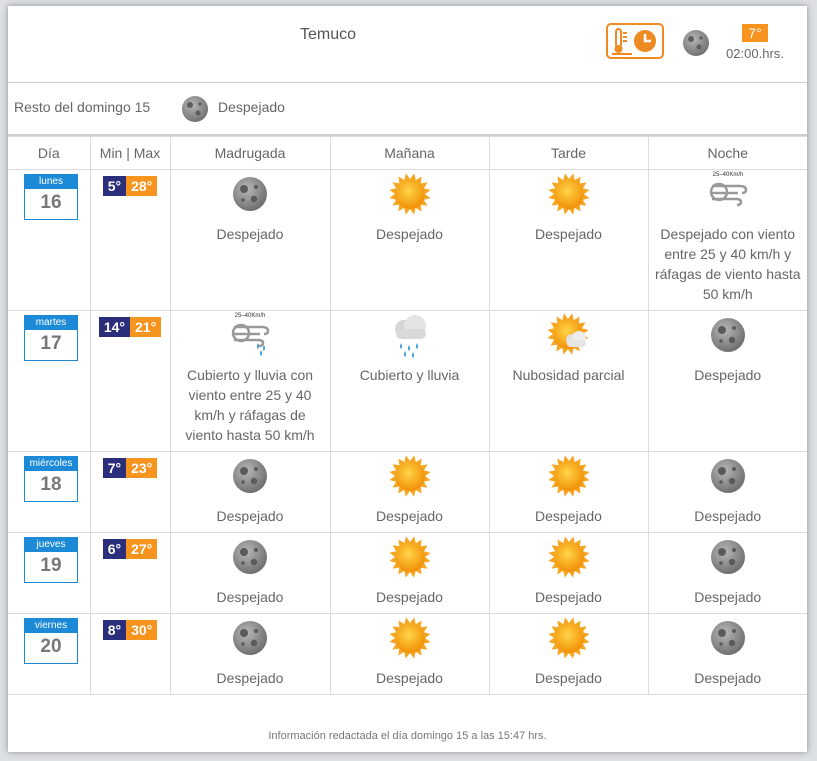 The width and height of the screenshot is (817, 761). What do you see at coordinates (696, 45) in the screenshot?
I see `current-moon-icon` at bounding box center [696, 45].